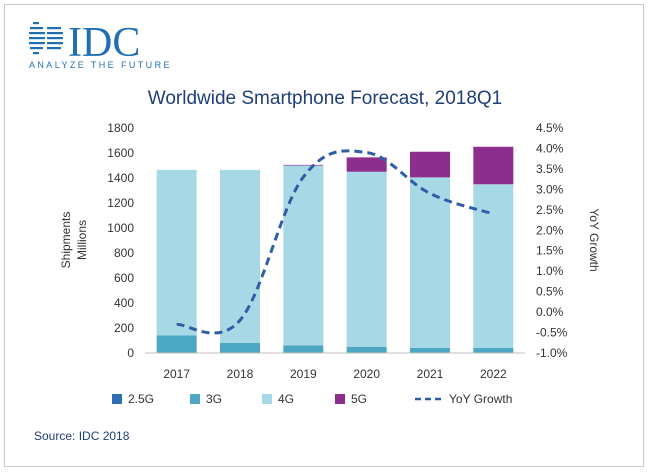  Describe the element at coordinates (550, 271) in the screenshot. I see `y2-tick-label: 1.0%` at that location.